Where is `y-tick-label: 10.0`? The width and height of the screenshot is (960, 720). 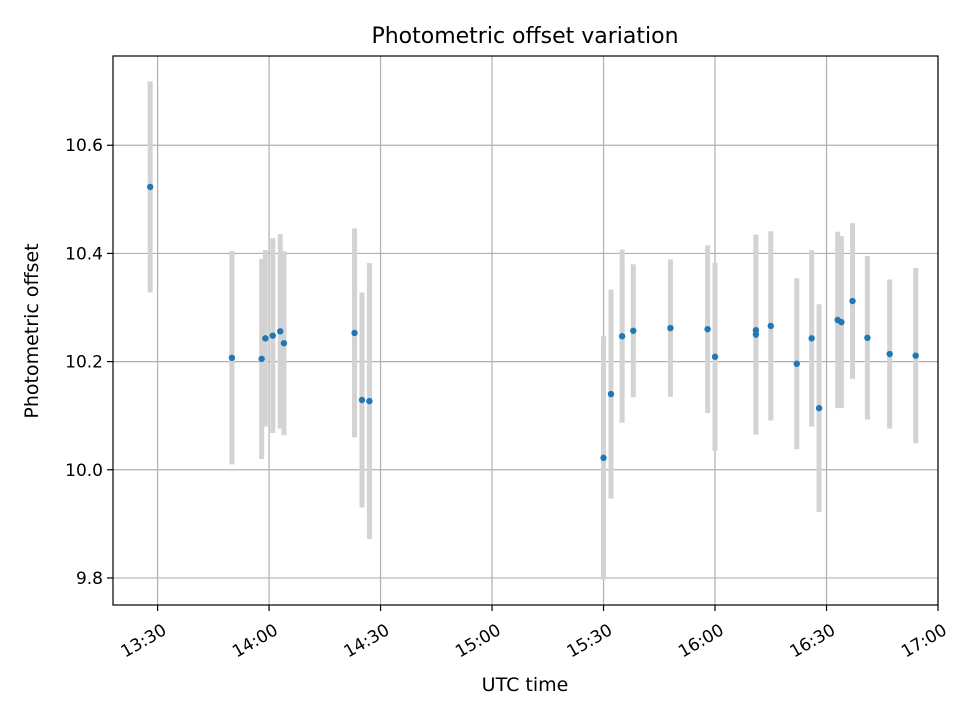
y-tick-label: 10.0 is located at coordinates (84, 471).